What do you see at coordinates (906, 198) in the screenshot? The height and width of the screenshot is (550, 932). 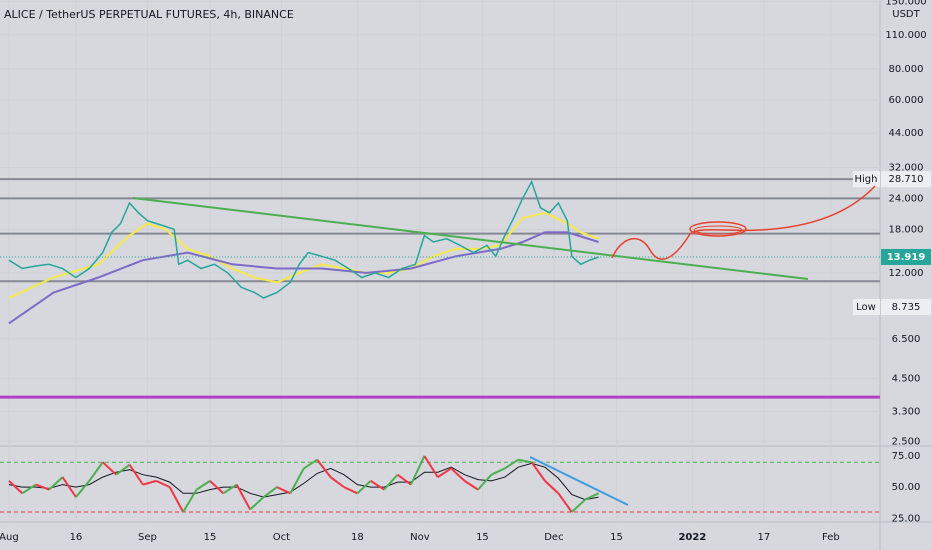 I see `y-tick-label: 24.000` at bounding box center [906, 198].